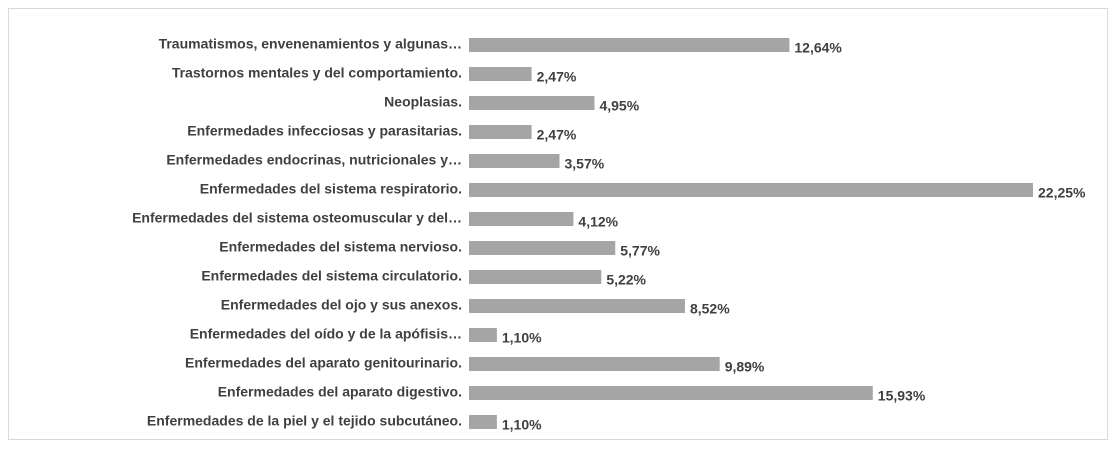 The height and width of the screenshot is (453, 1116). I want to click on category-label: Enfermedades del sistema circulatorio., so click(331, 276).